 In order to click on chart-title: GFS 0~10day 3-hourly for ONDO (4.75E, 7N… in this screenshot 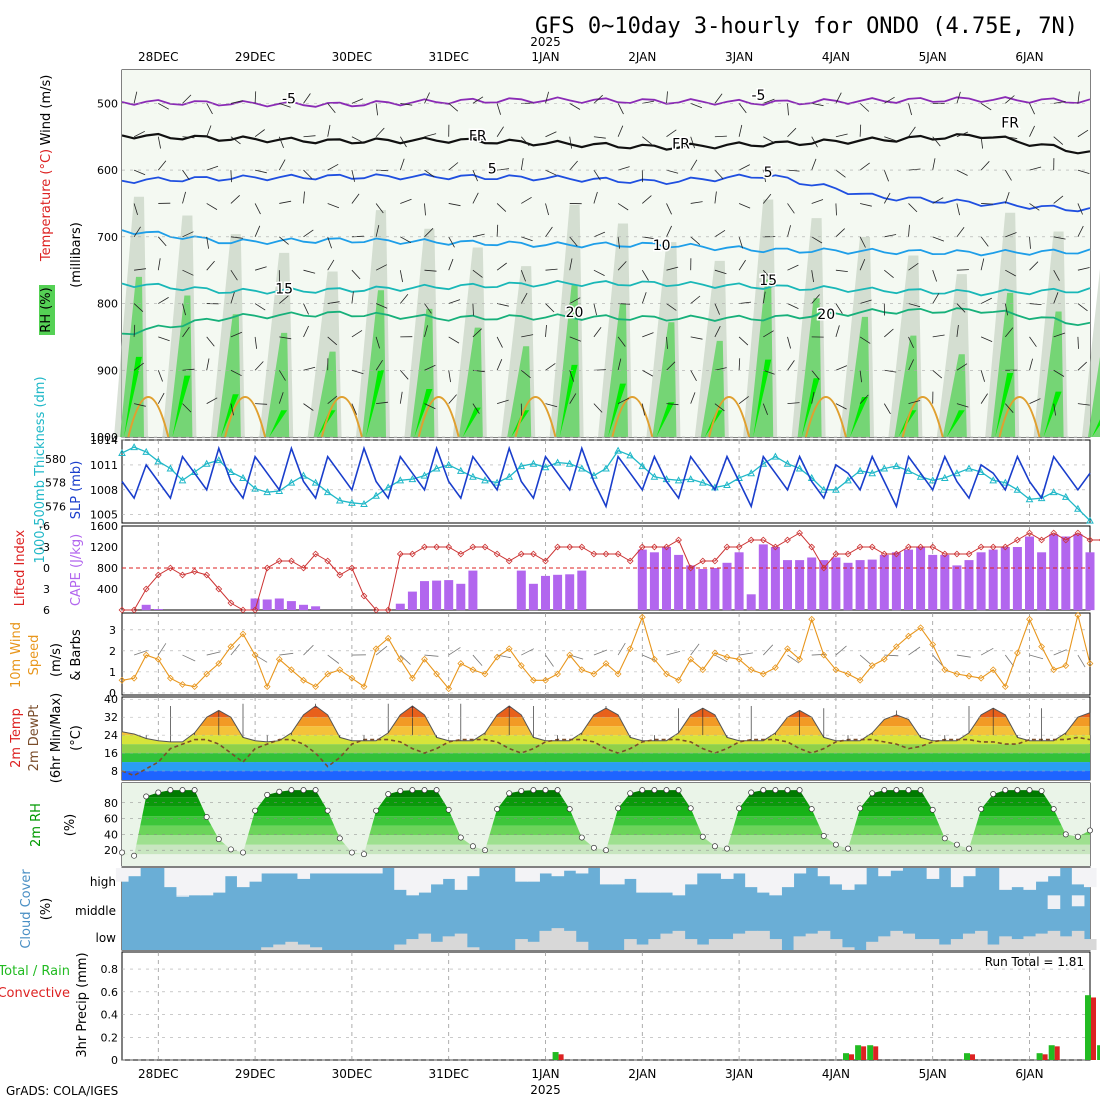, I will do `click(806, 26)`.